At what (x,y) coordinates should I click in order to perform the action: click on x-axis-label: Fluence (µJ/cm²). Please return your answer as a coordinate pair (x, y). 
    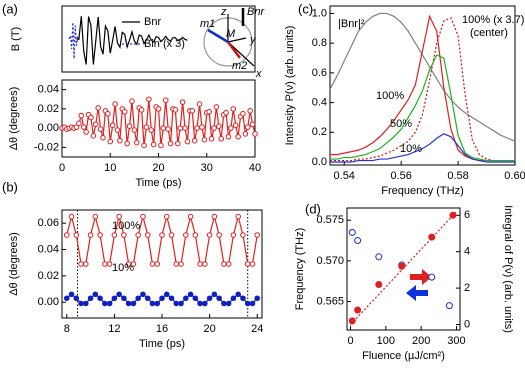
    Looking at the image, I should click on (403, 356).